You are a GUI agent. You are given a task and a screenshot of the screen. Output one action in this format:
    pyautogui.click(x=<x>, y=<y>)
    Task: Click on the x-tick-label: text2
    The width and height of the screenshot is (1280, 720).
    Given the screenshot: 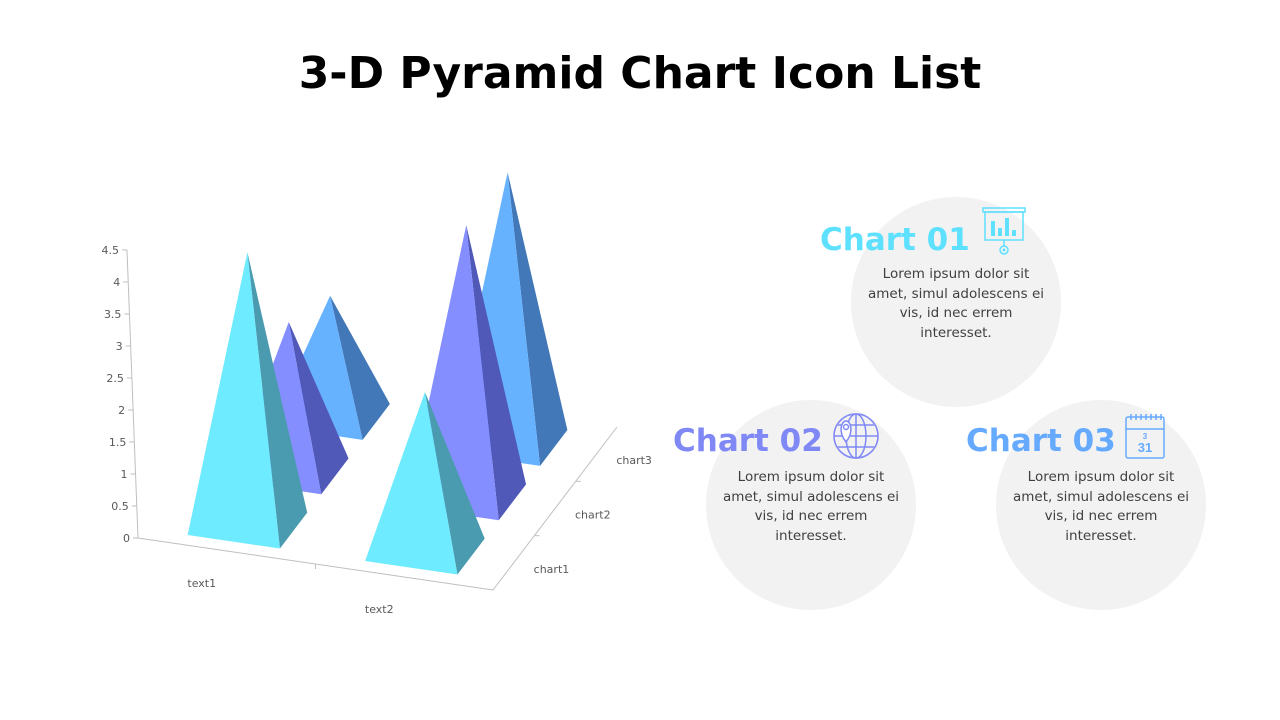 What is the action you would take?
    pyautogui.click(x=379, y=609)
    